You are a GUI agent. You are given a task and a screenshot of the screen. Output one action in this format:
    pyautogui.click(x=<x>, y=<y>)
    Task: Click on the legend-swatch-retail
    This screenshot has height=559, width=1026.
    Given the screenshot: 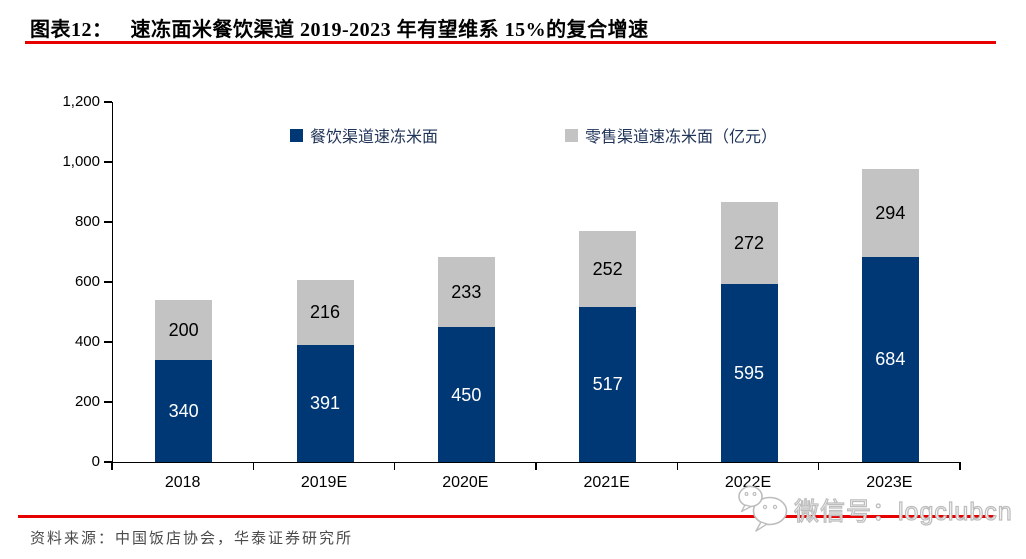 What is the action you would take?
    pyautogui.click(x=571, y=135)
    